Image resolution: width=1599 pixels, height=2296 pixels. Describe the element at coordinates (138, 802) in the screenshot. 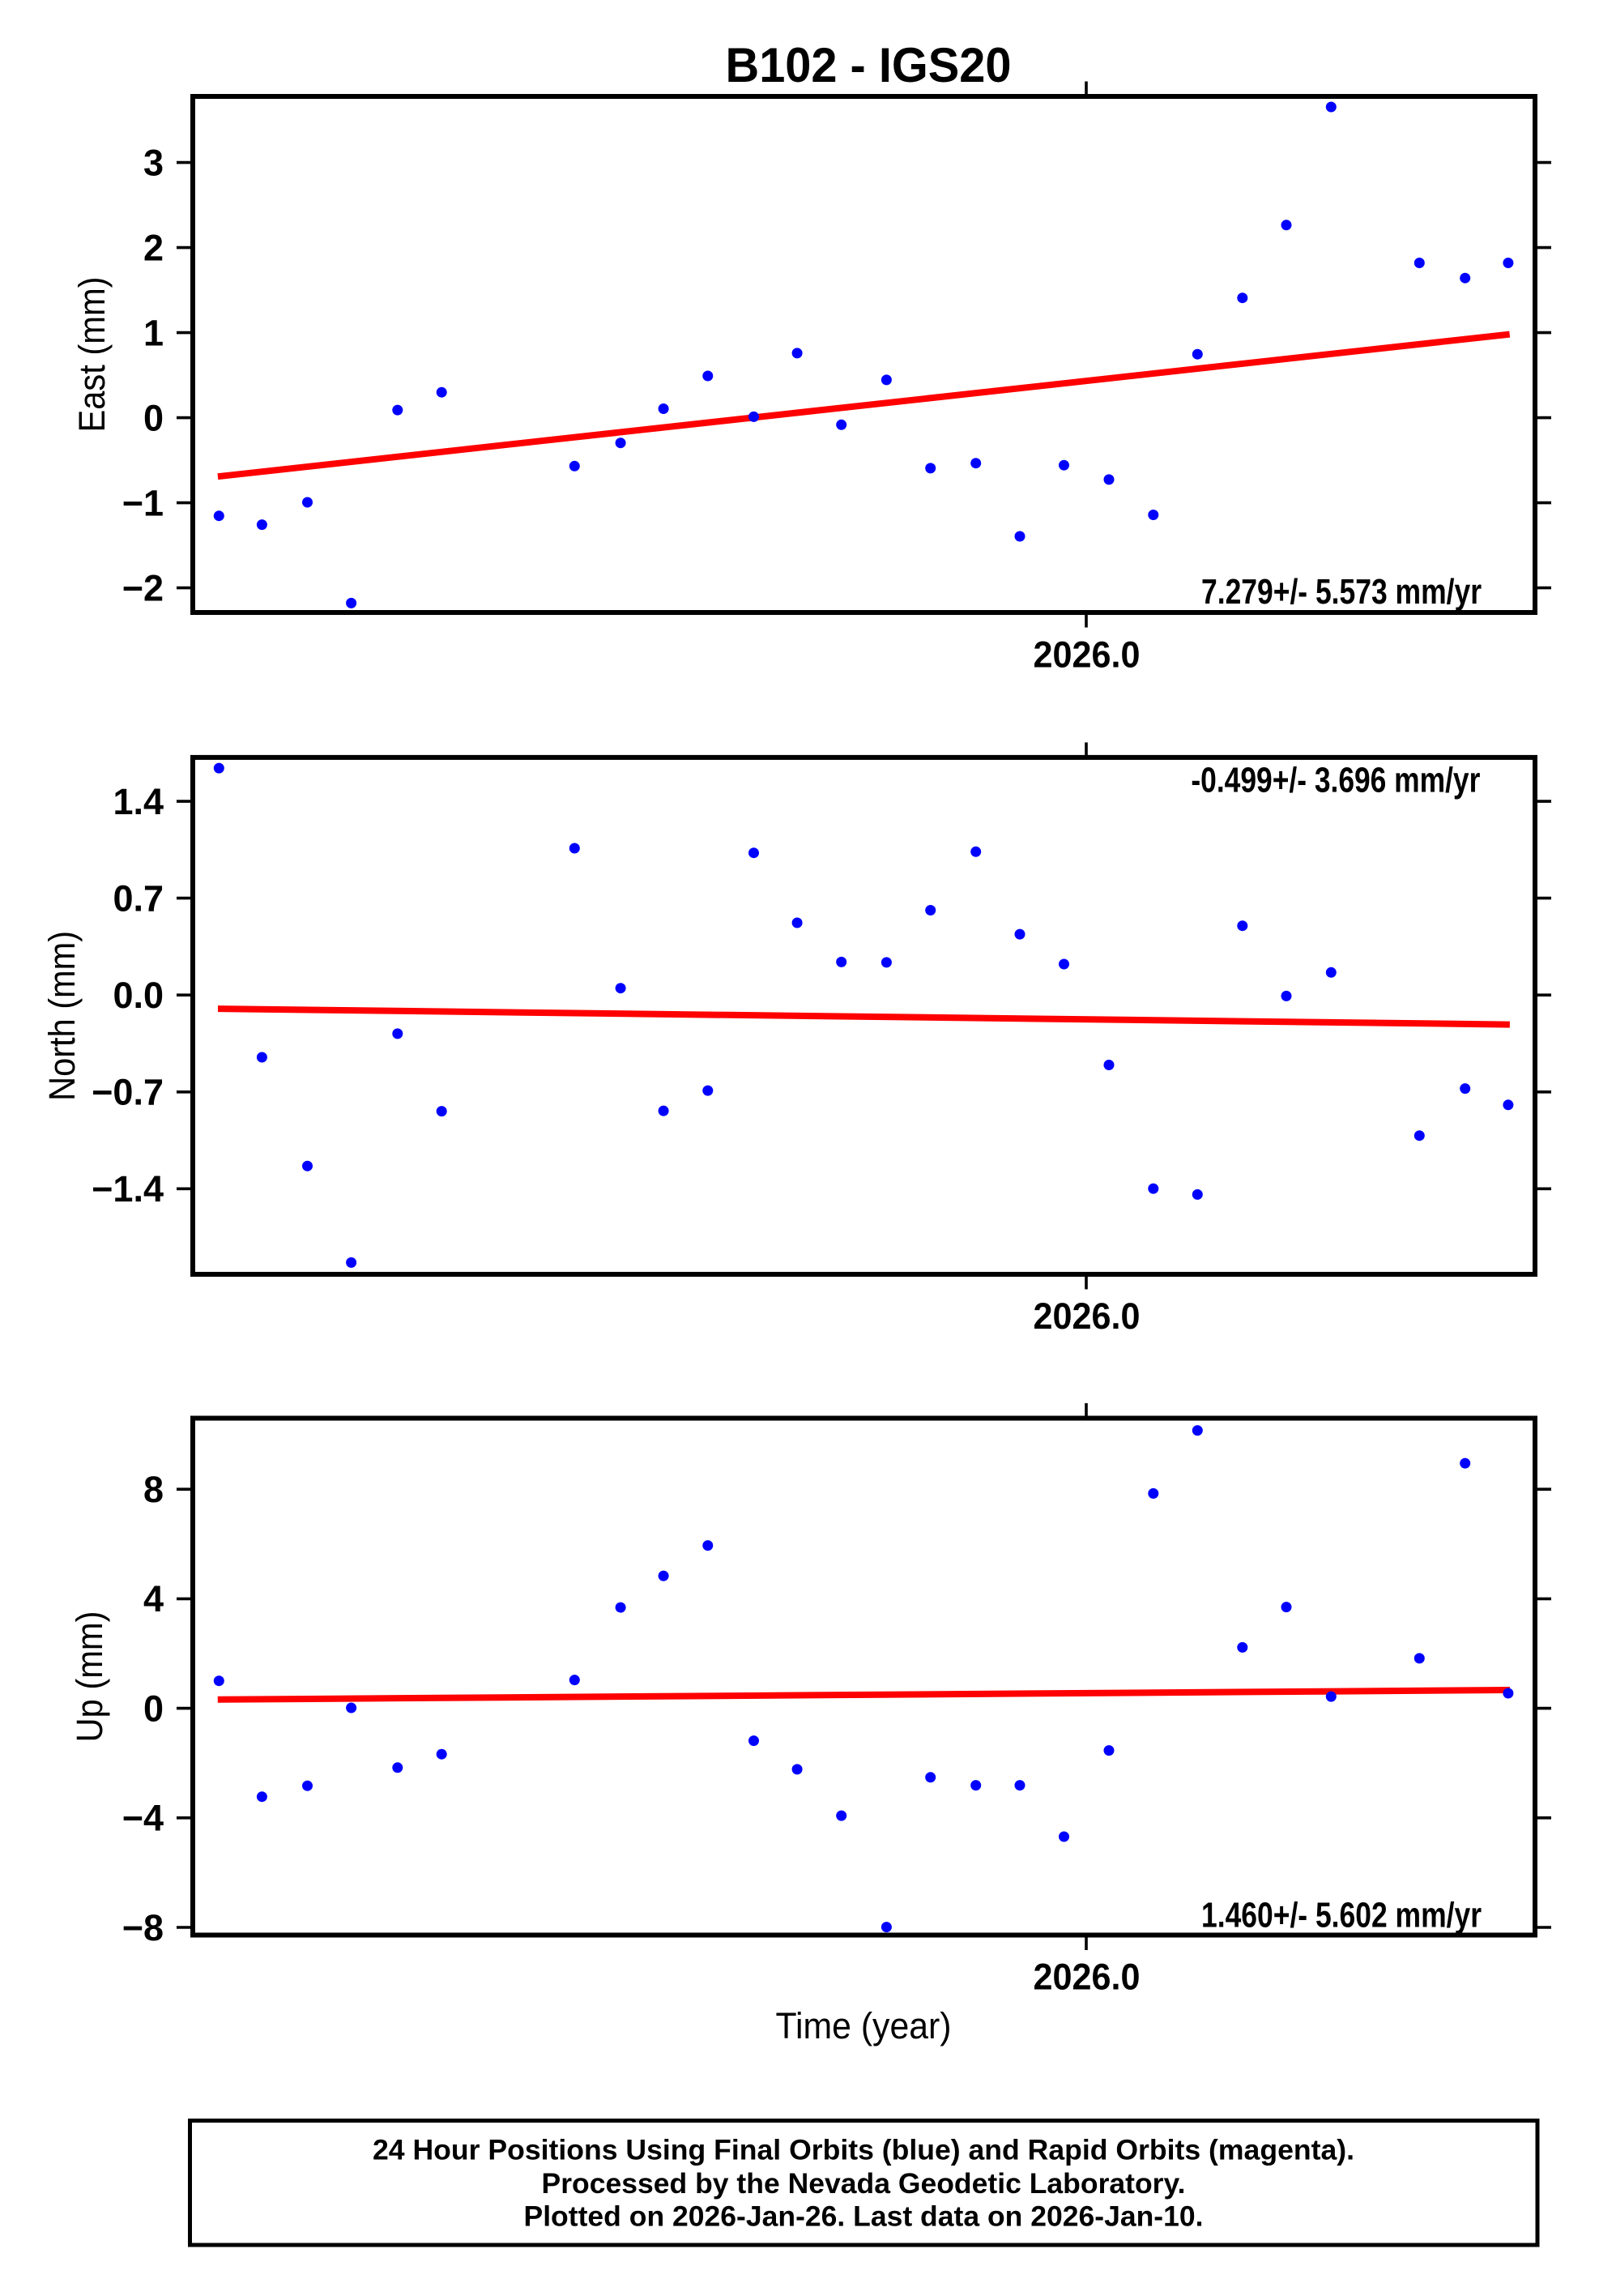

I see `svg-text: 1.4` at that location.